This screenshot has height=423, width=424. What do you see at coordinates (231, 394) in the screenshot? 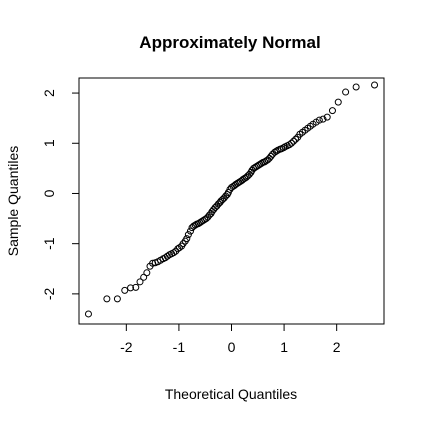
I see `x-axis-label: Theoretical Quantiles` at bounding box center [231, 394].